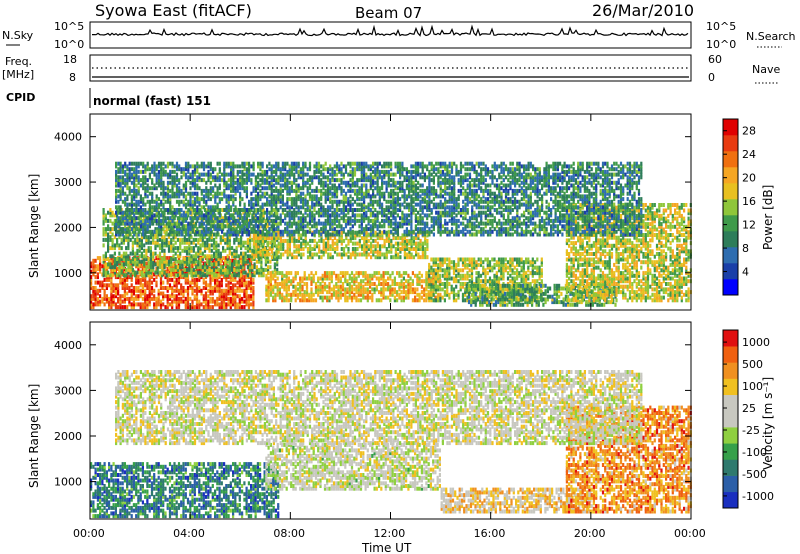  I want to click on cpid-label: CPID, so click(20, 97).